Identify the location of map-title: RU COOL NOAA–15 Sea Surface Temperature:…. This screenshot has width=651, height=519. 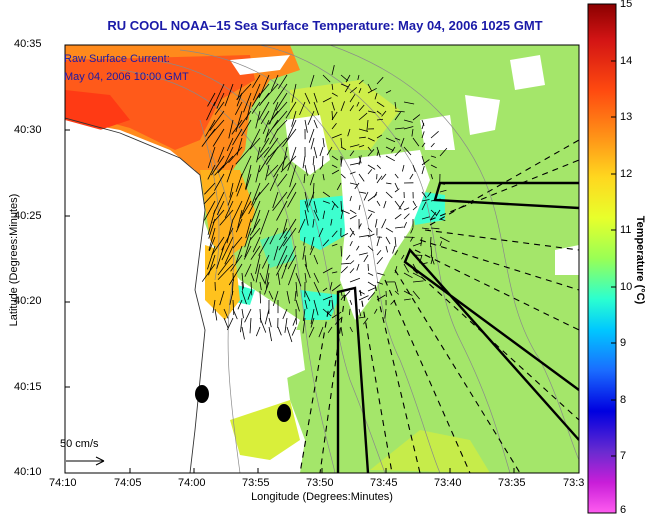
(325, 25).